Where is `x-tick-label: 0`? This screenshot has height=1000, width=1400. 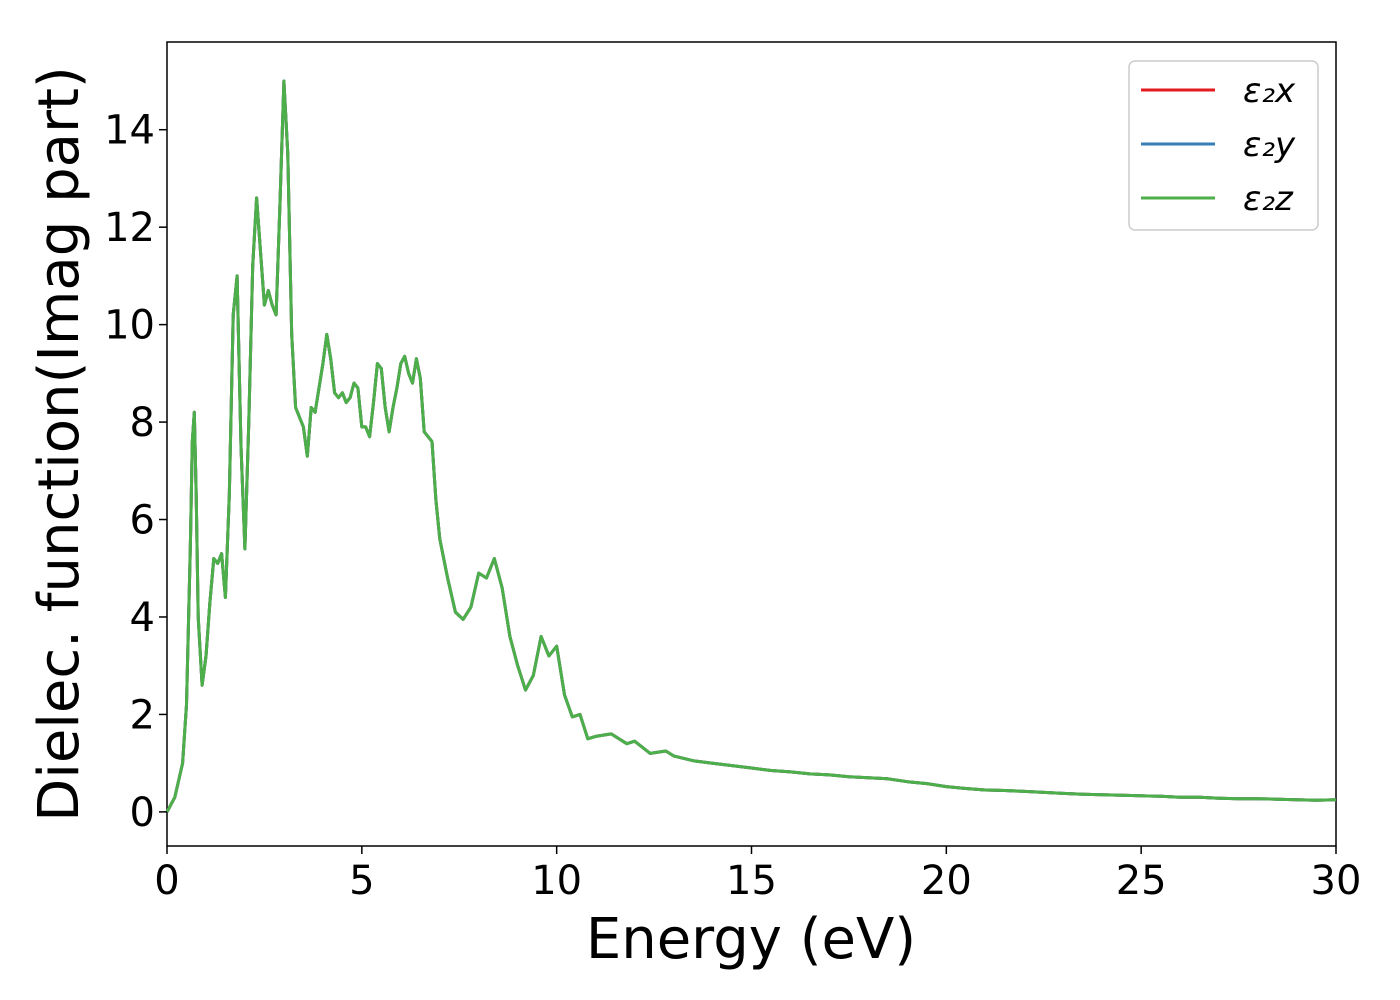 x-tick-label: 0 is located at coordinates (166, 881).